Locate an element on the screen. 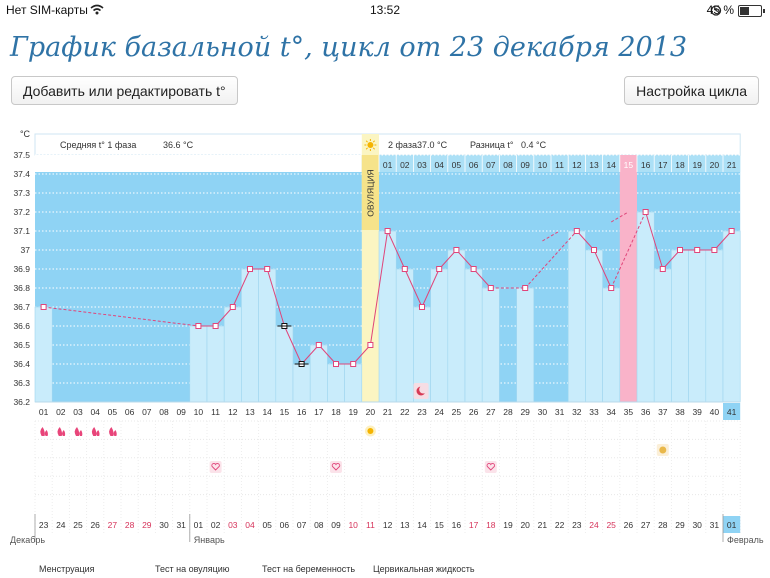 The width and height of the screenshot is (770, 578). date-label: 17 is located at coordinates (474, 525).